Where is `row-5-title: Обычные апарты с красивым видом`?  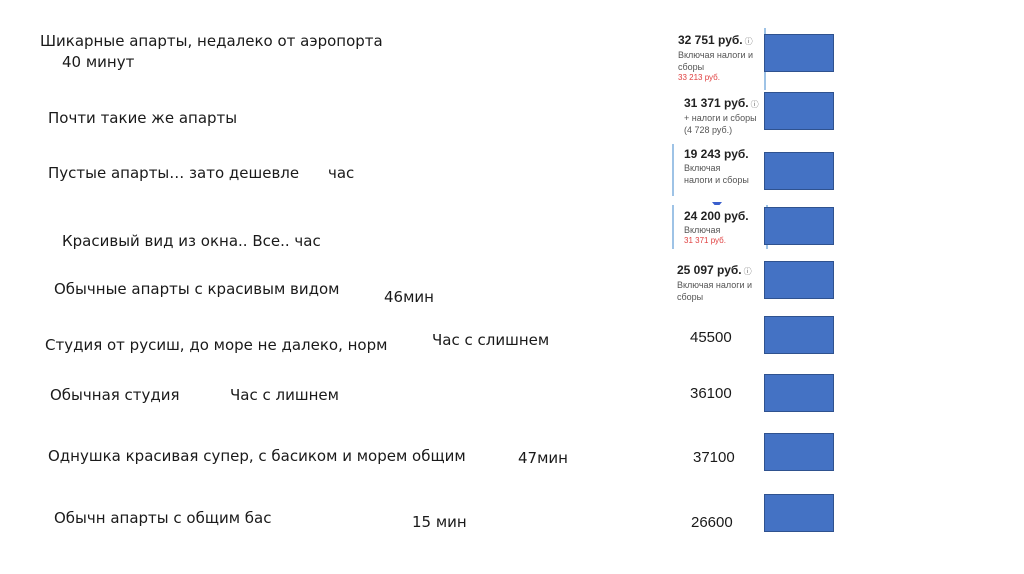
row-5-title: Обычные апарты с красивым видом is located at coordinates (197, 289).